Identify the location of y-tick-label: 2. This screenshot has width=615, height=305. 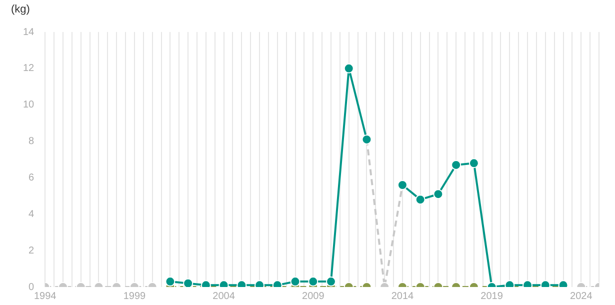
(31, 250).